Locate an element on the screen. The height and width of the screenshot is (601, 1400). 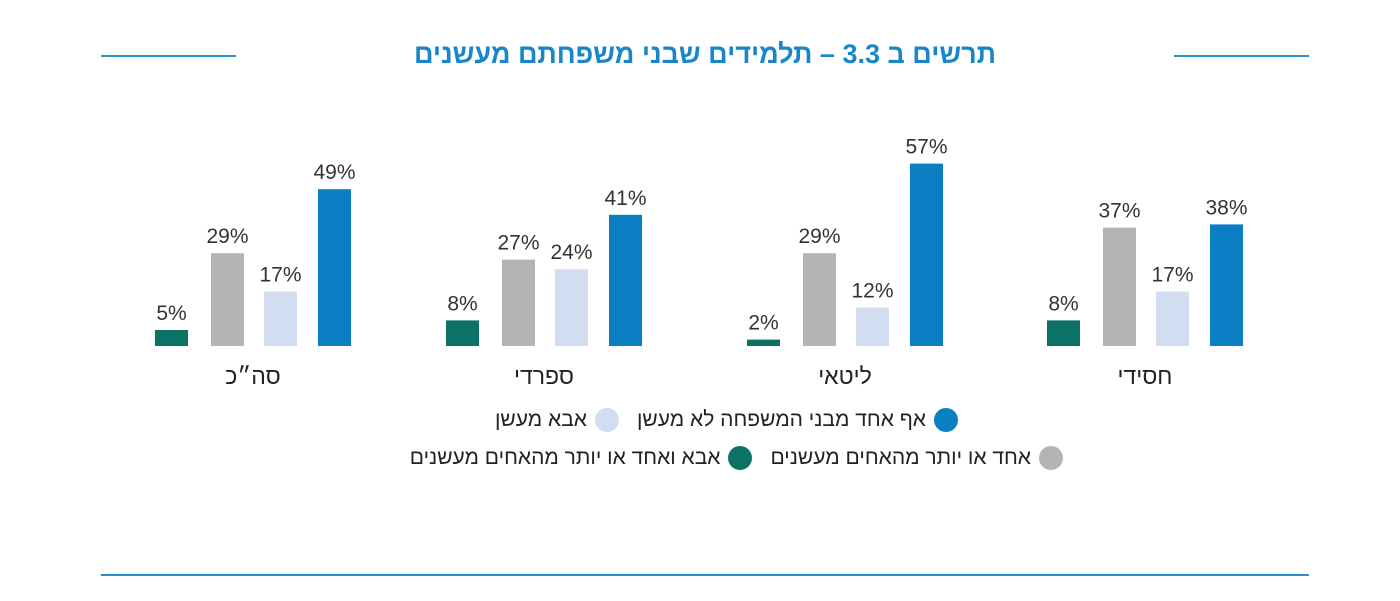
title-rule-right is located at coordinates (1241, 56).